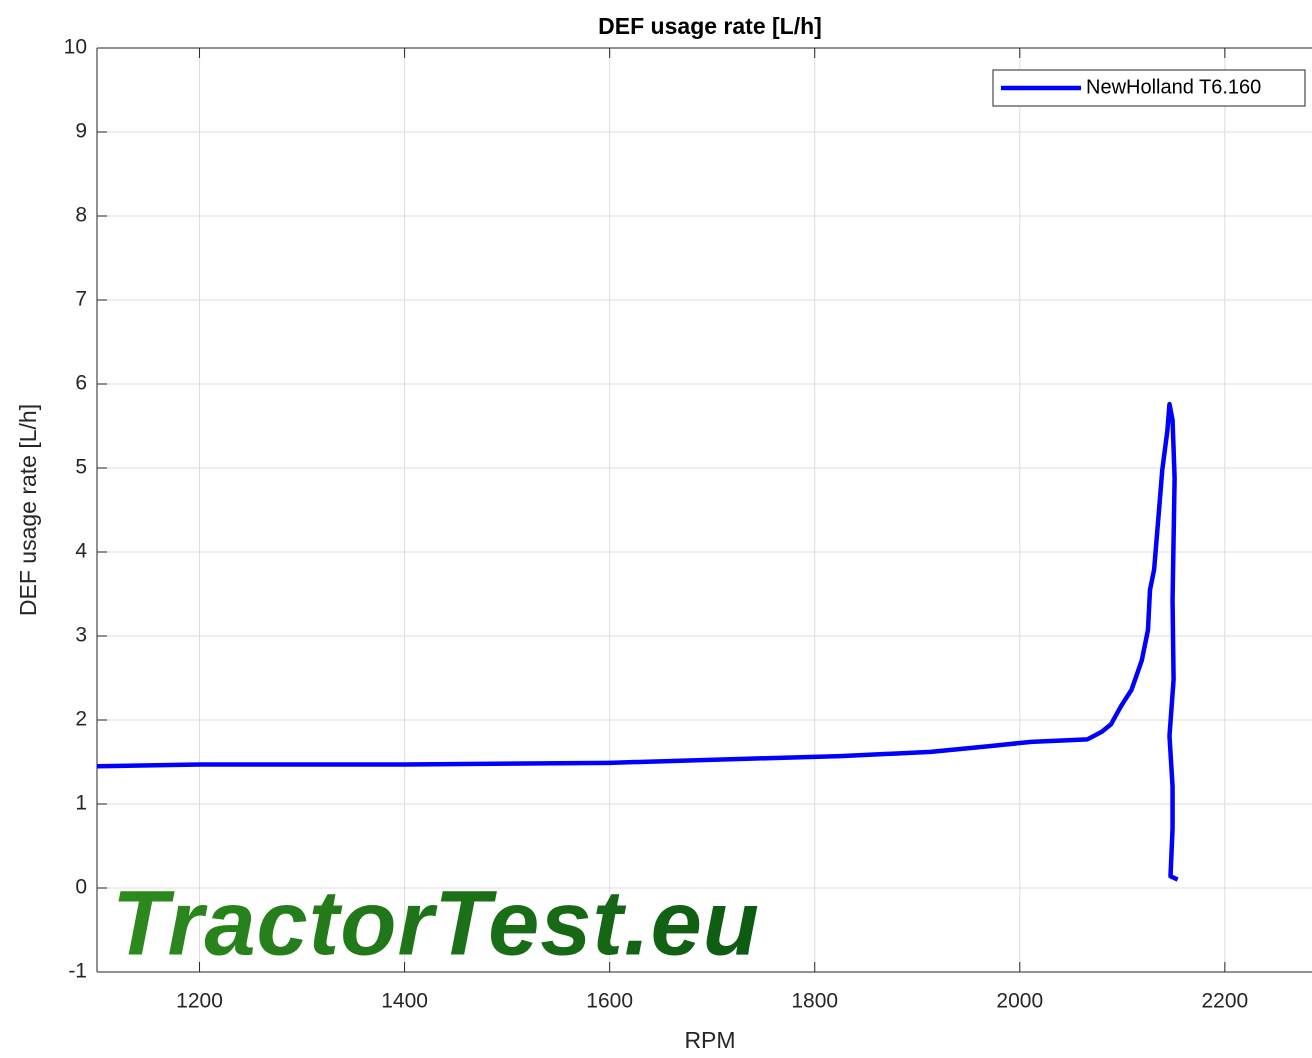 This screenshot has height=1058, width=1312. I want to click on y-tick-label: 0, so click(81, 887).